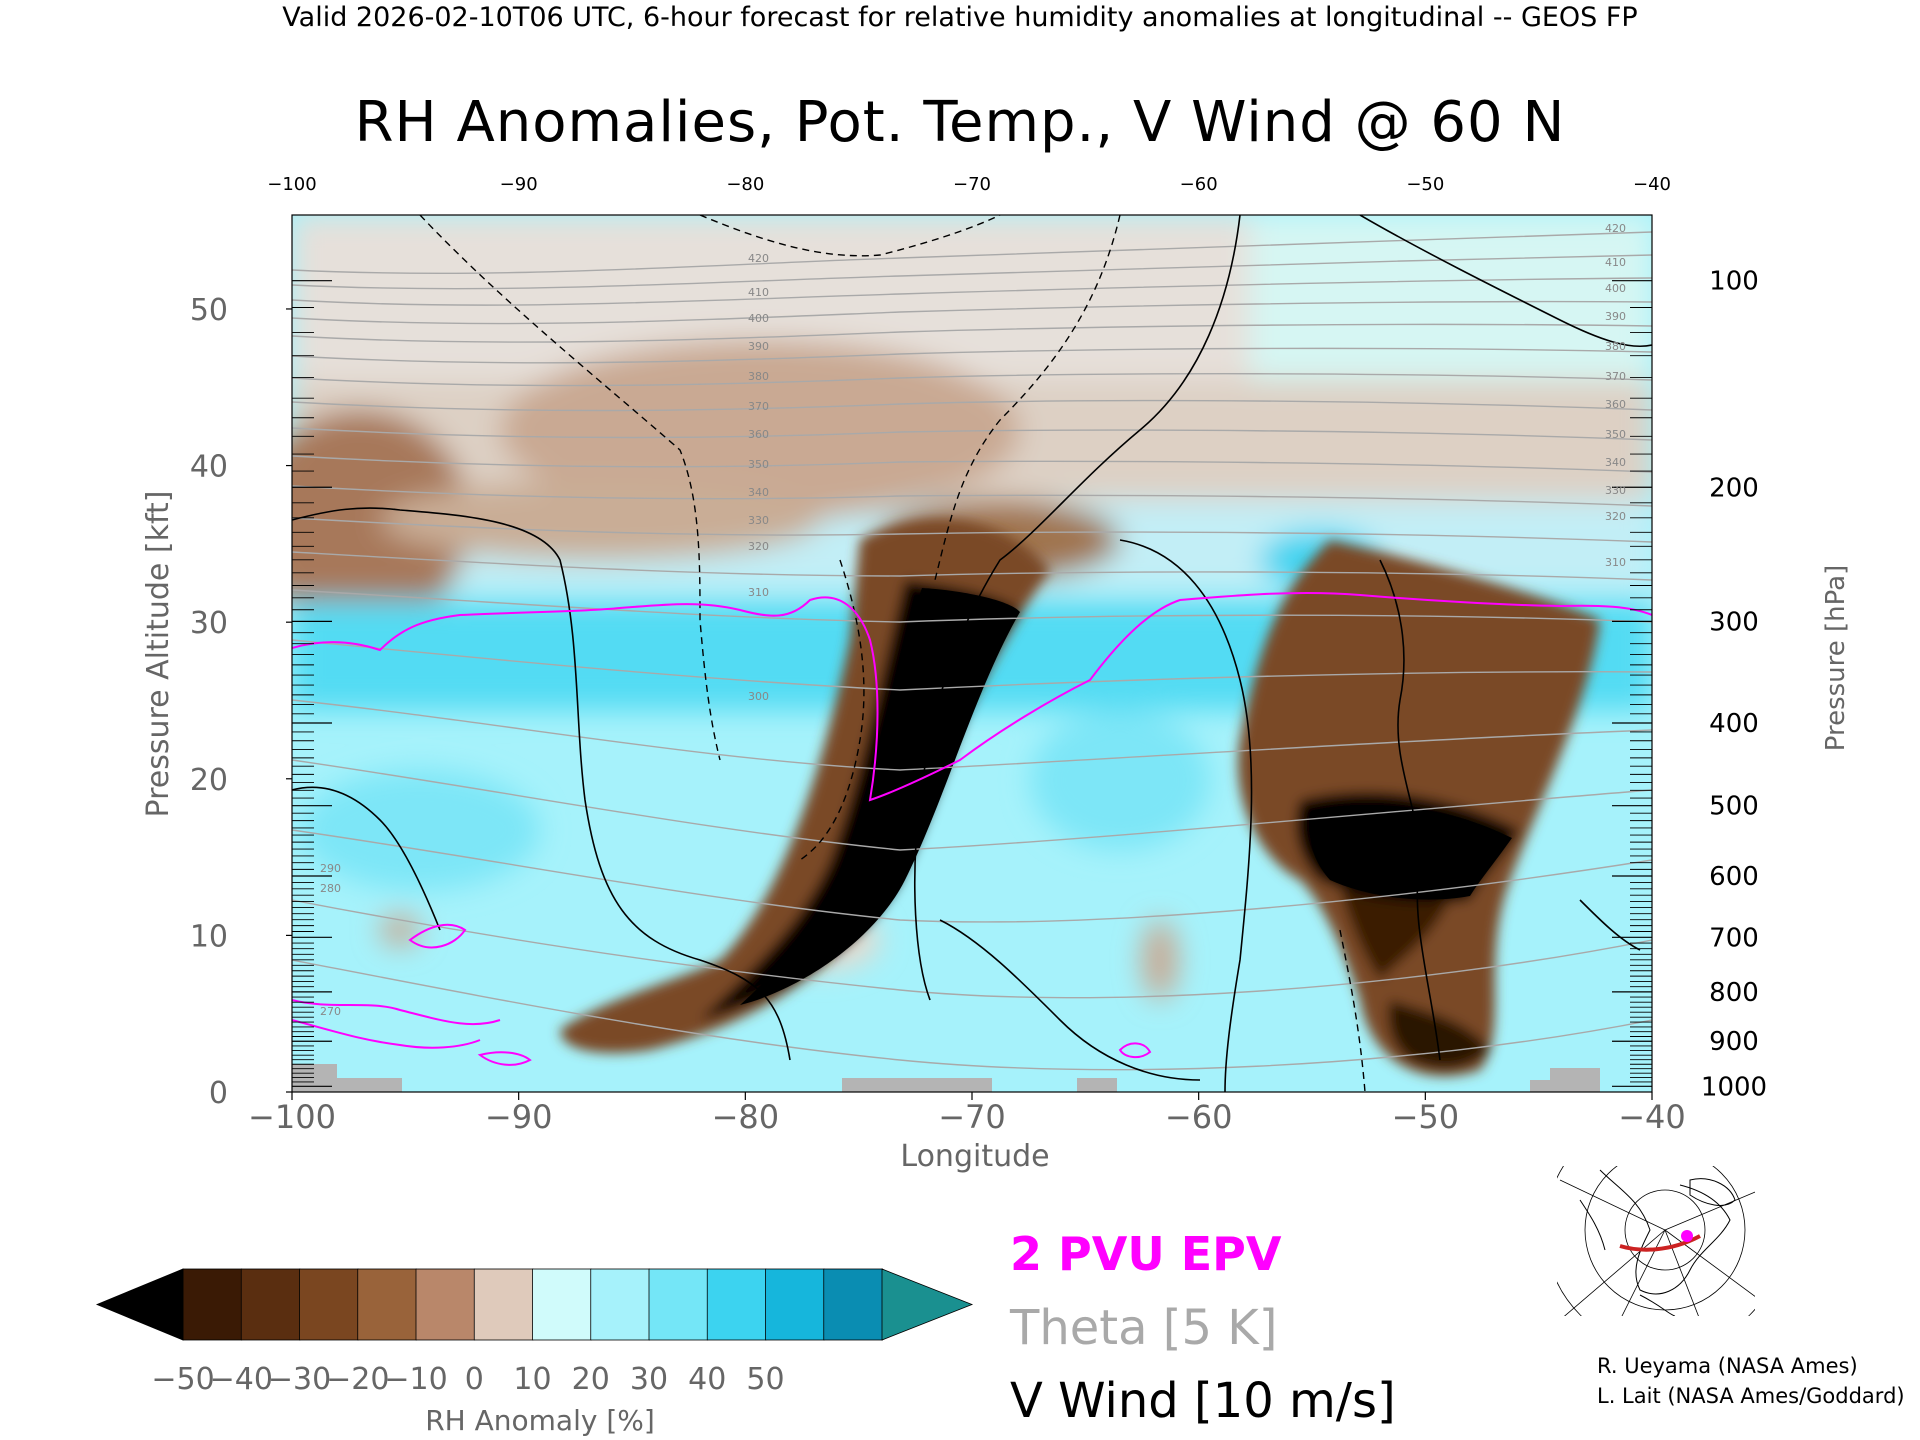 This screenshot has width=1920, height=1440. What do you see at coordinates (158, 654) in the screenshot?
I see `y-axis-label: Pressure Altitude [kft]` at bounding box center [158, 654].